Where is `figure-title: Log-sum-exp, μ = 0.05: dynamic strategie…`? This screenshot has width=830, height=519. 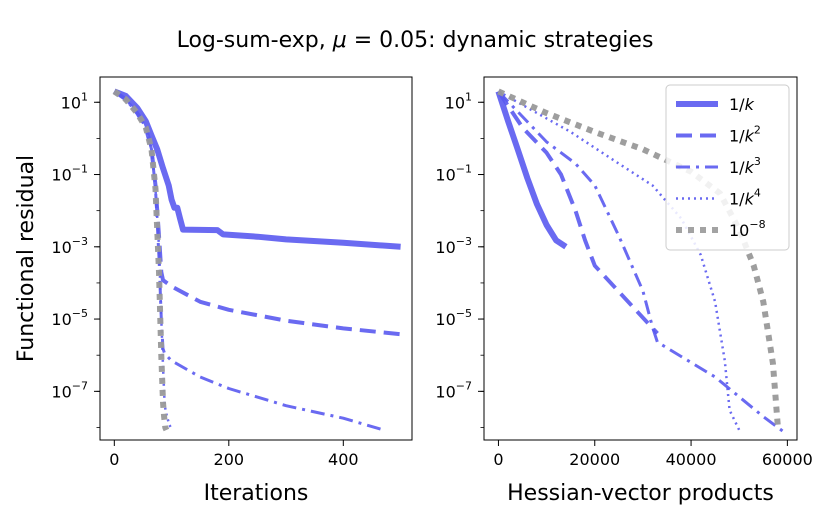 figure-title: Log-sum-exp, μ = 0.05: dynamic strategie… is located at coordinates (415, 40).